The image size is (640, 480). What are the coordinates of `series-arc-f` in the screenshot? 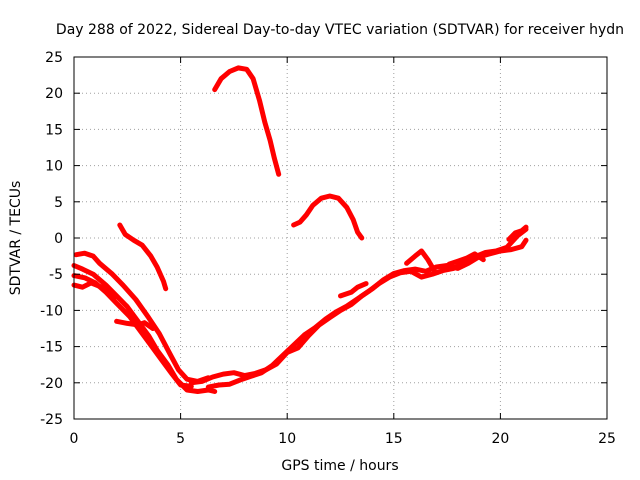 It's located at (143, 257).